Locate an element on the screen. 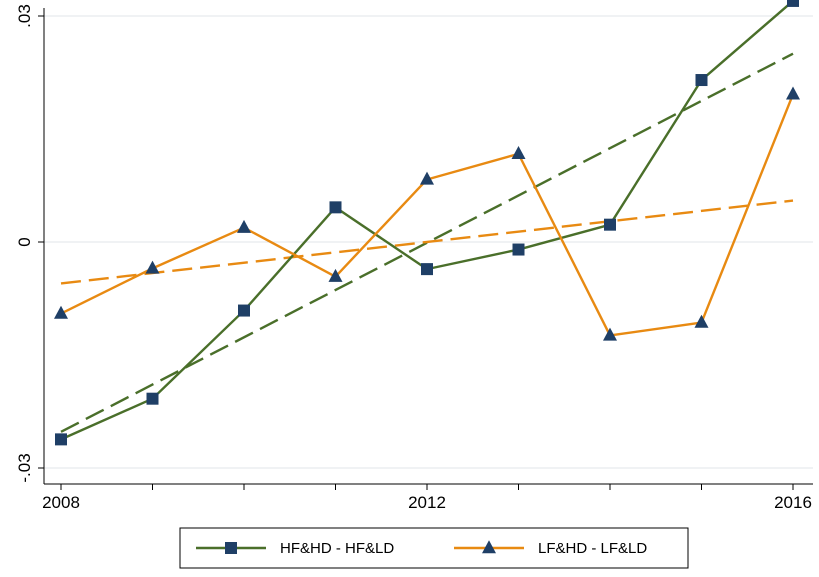  legend-label: HF&HD - HF&LD is located at coordinates (337, 548).